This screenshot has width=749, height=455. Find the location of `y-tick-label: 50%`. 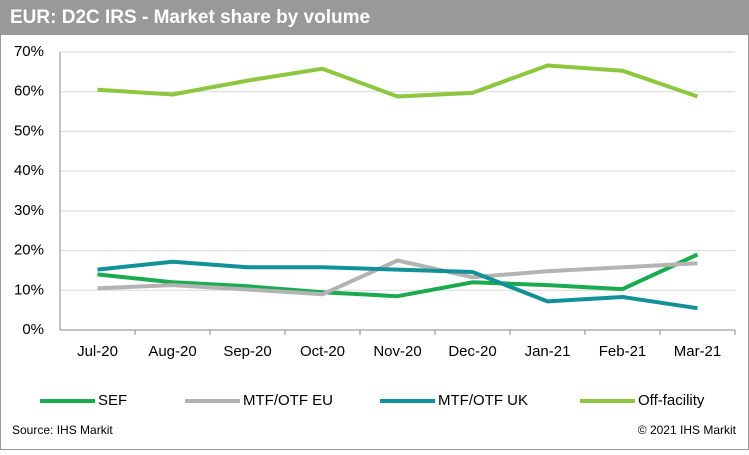

y-tick-label: 50% is located at coordinates (29, 130).